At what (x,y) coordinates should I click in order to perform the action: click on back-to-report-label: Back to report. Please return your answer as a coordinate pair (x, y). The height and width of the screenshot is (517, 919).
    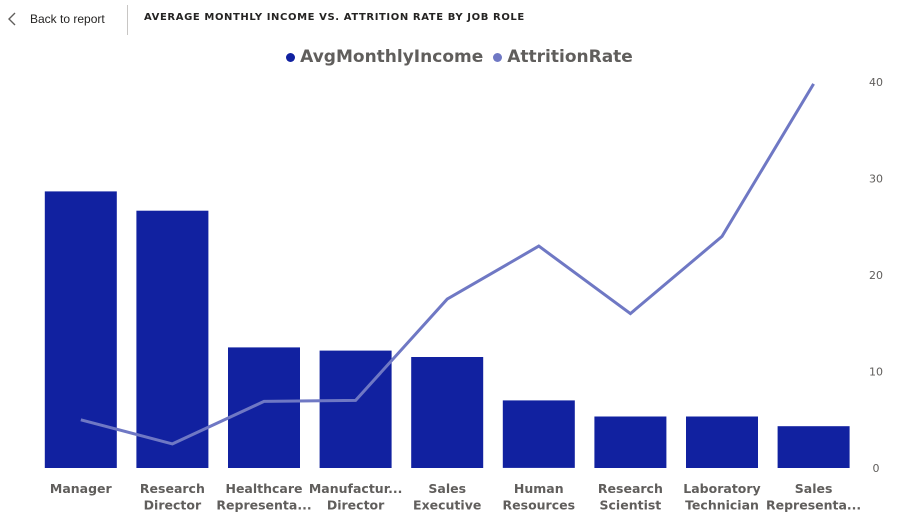
    Looking at the image, I should click on (67, 19).